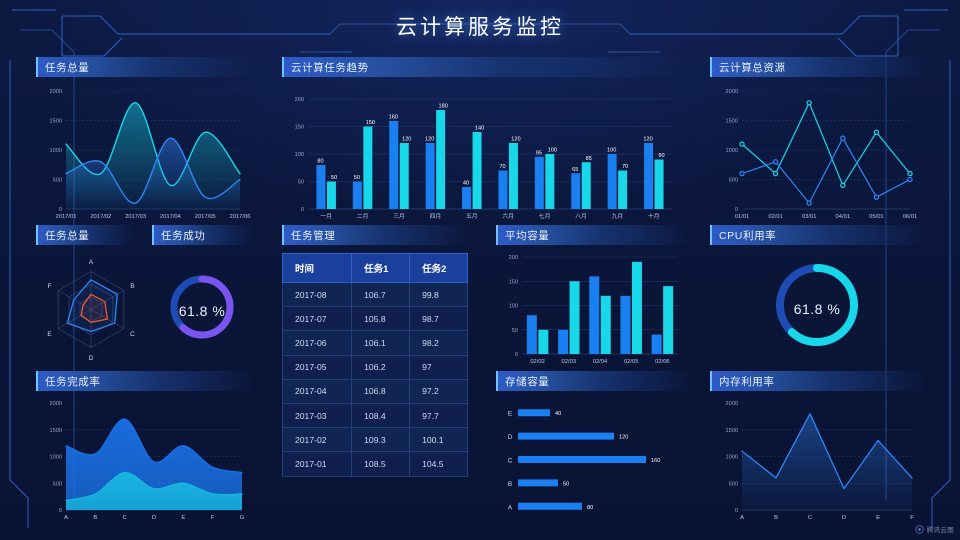  I want to click on panel-task-success: 任务成功 61.8 %, so click(202, 297).